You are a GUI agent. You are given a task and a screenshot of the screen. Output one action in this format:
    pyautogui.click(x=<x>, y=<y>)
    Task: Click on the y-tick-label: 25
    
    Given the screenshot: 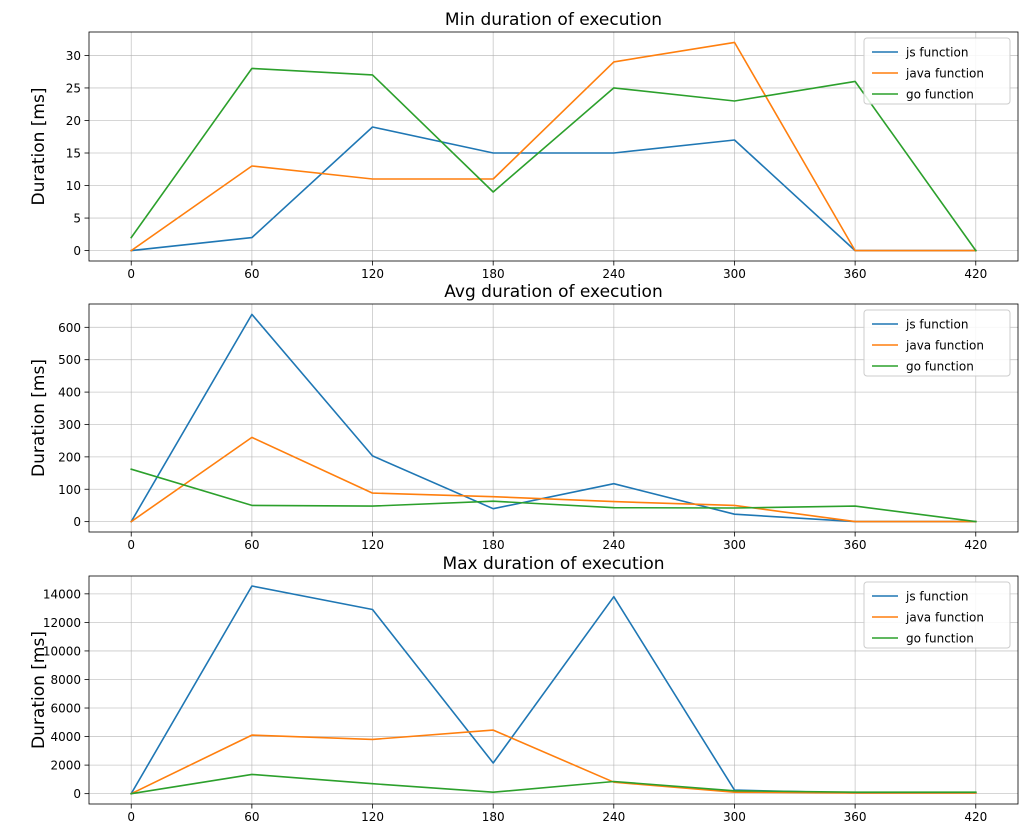 What is the action you would take?
    pyautogui.click(x=73, y=88)
    